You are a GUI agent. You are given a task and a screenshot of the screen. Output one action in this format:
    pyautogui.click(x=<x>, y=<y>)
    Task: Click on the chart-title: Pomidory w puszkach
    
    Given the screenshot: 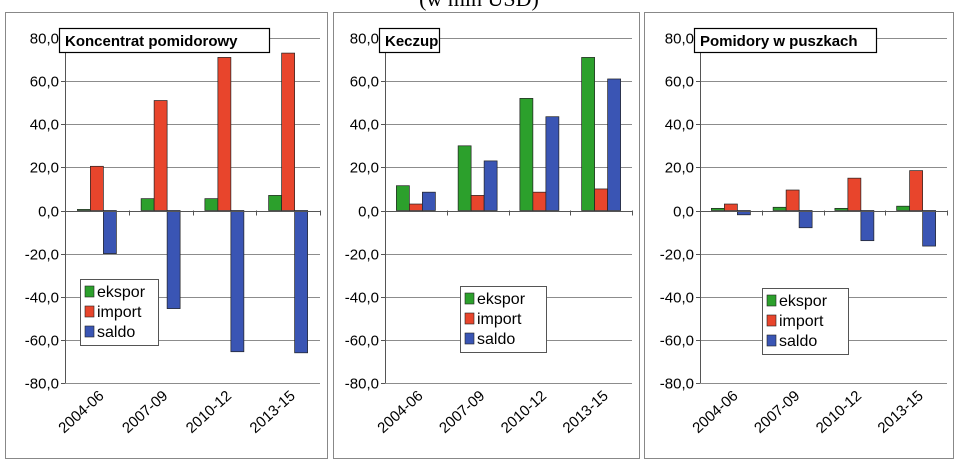 What is the action you would take?
    pyautogui.click(x=779, y=41)
    